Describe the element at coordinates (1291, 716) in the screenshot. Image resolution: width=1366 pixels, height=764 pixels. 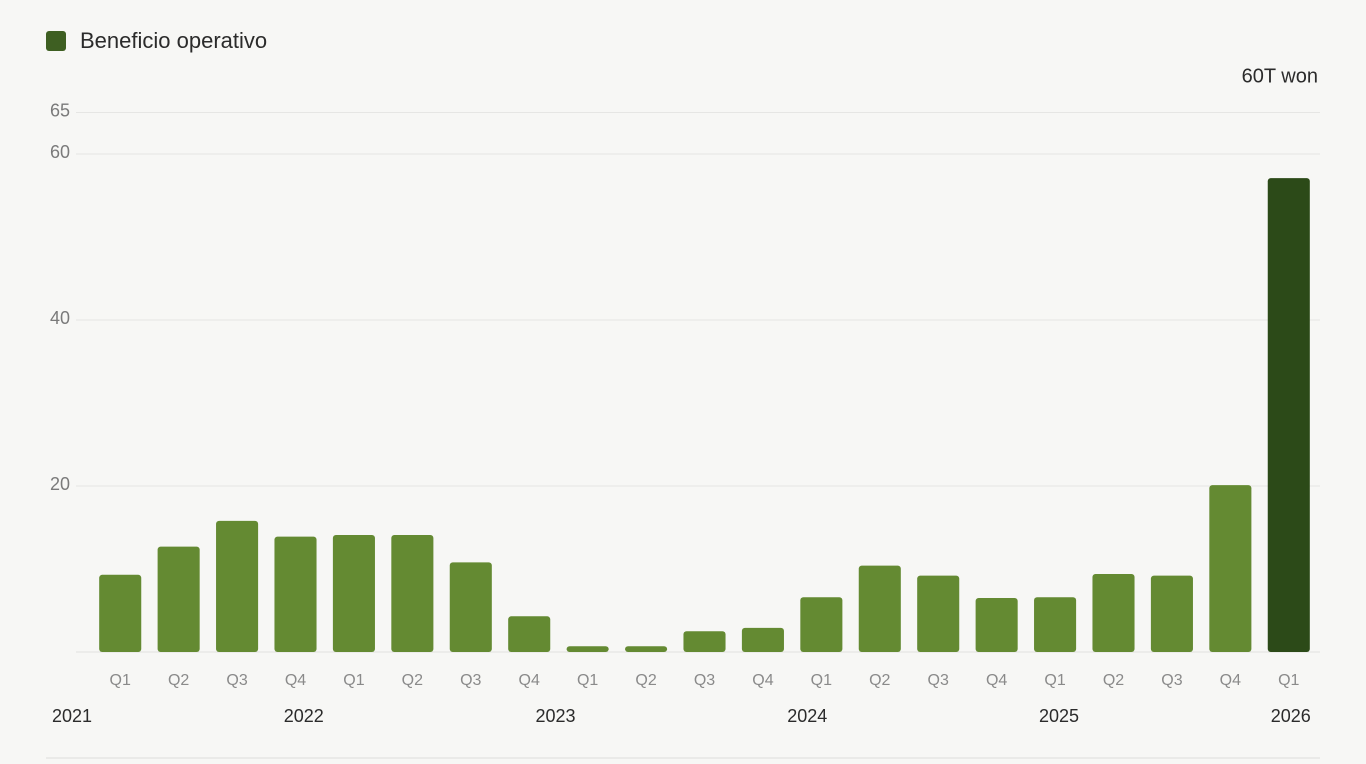
I see `group-label: 2026` at that location.